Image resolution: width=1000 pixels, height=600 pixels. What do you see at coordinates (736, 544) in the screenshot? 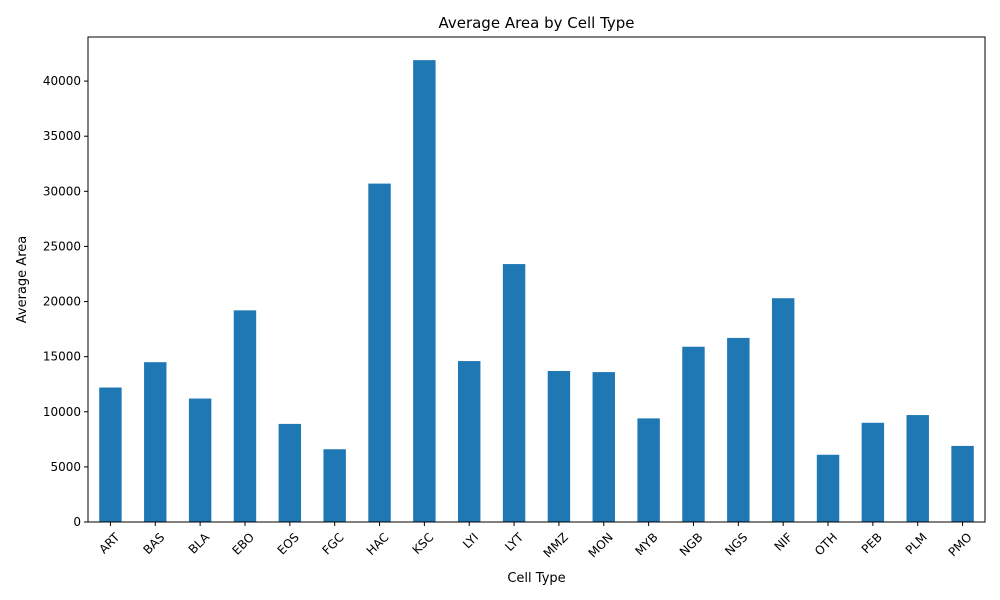
I see `x-tick-label: NGS` at bounding box center [736, 544].